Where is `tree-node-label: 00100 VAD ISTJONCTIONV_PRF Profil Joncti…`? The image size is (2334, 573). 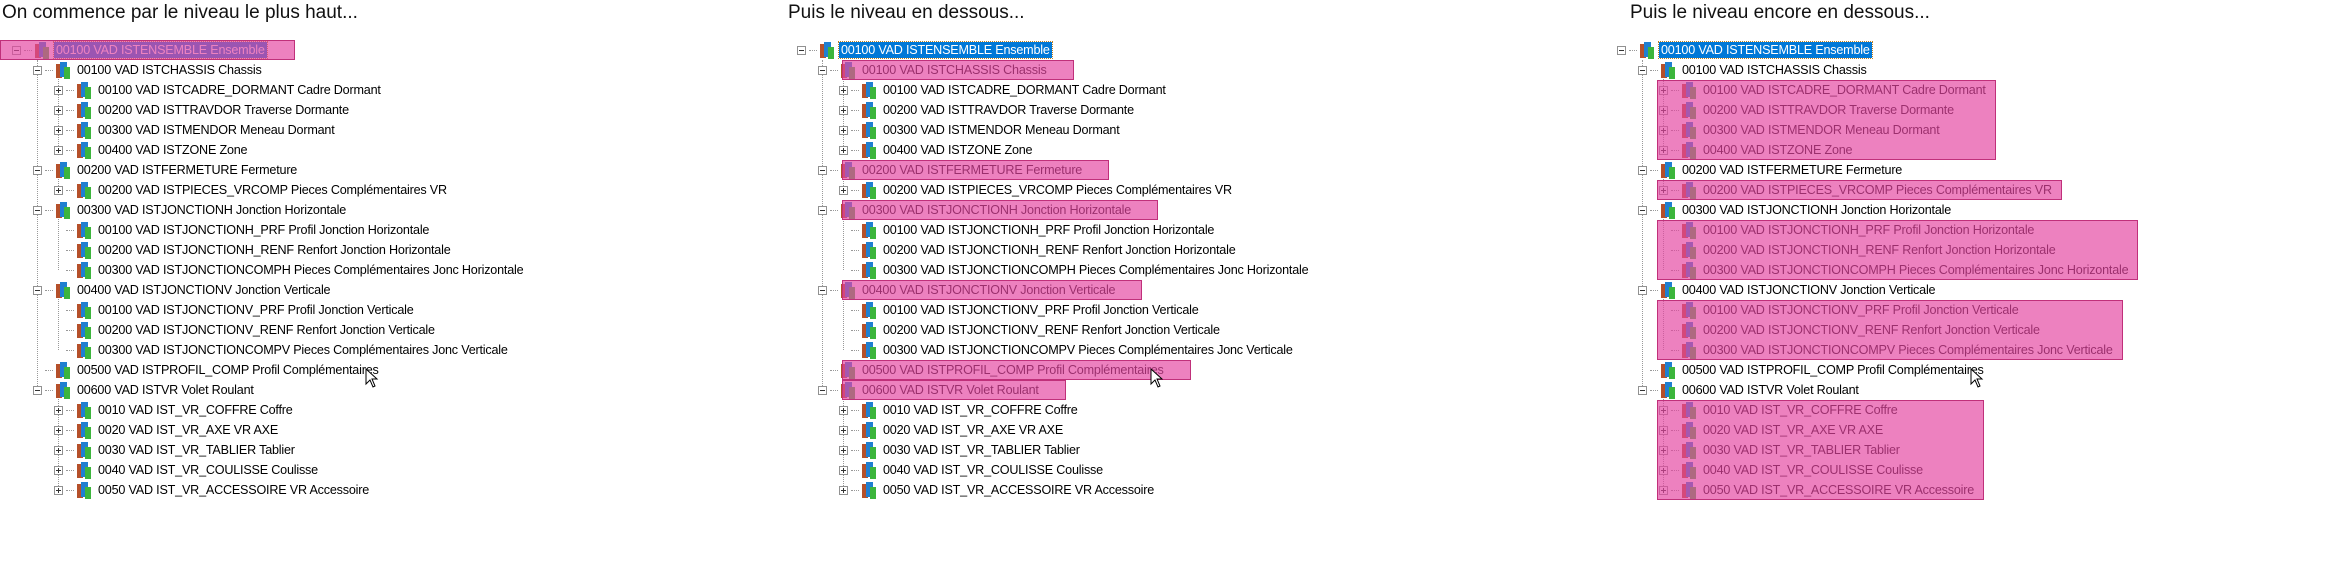 tree-node-label: 00100 VAD ISTJONCTIONV_PRF Profil Joncti… is located at coordinates (1041, 310).